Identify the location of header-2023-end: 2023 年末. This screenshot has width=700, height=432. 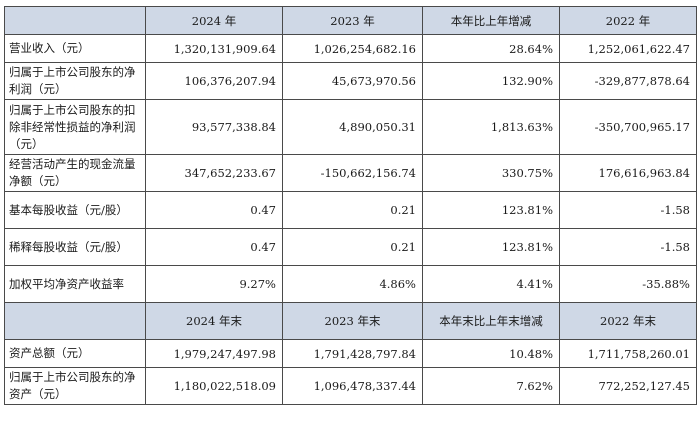
(352, 321).